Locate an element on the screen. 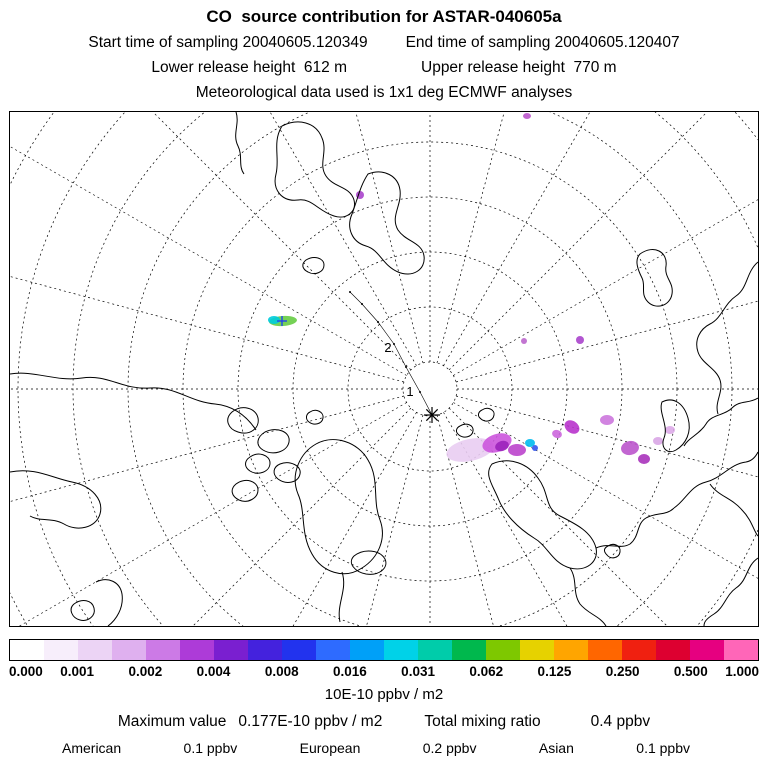  coastline-greenland is located at coordinates (338, 507).